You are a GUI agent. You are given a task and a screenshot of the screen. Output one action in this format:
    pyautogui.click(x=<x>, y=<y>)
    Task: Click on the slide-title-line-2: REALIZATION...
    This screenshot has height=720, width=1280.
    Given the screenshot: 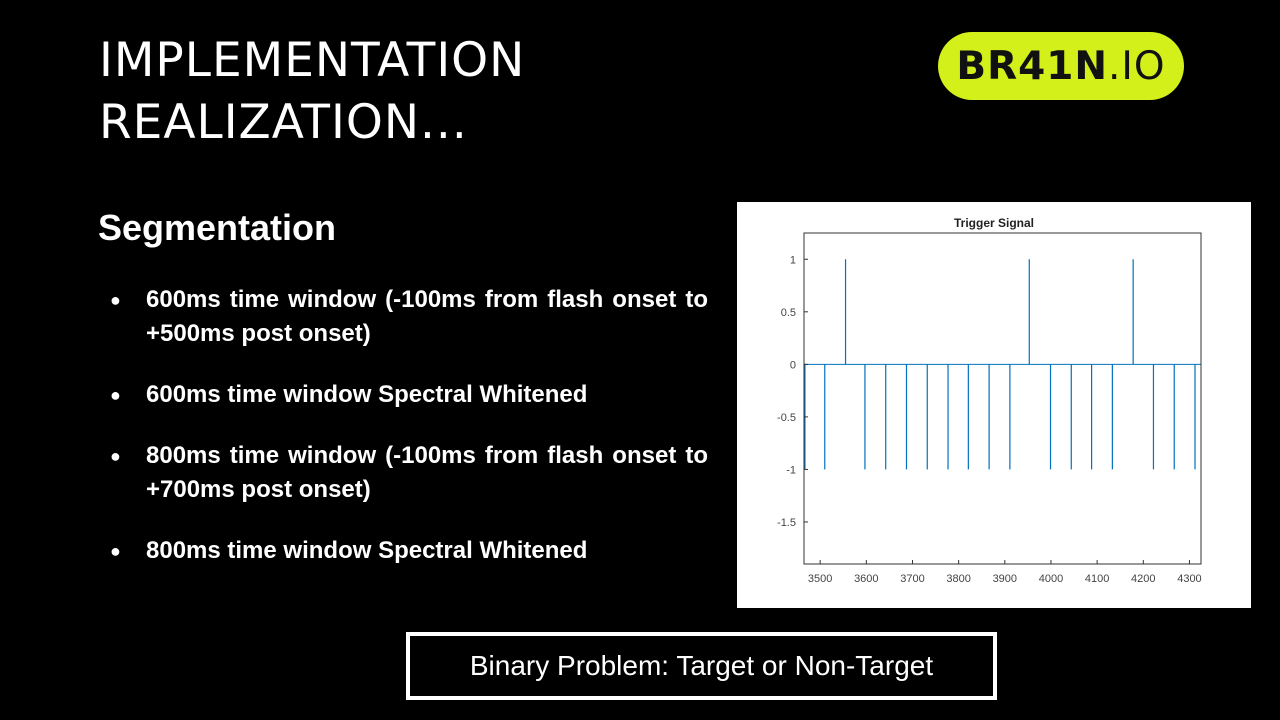 What is the action you would take?
    pyautogui.click(x=283, y=122)
    